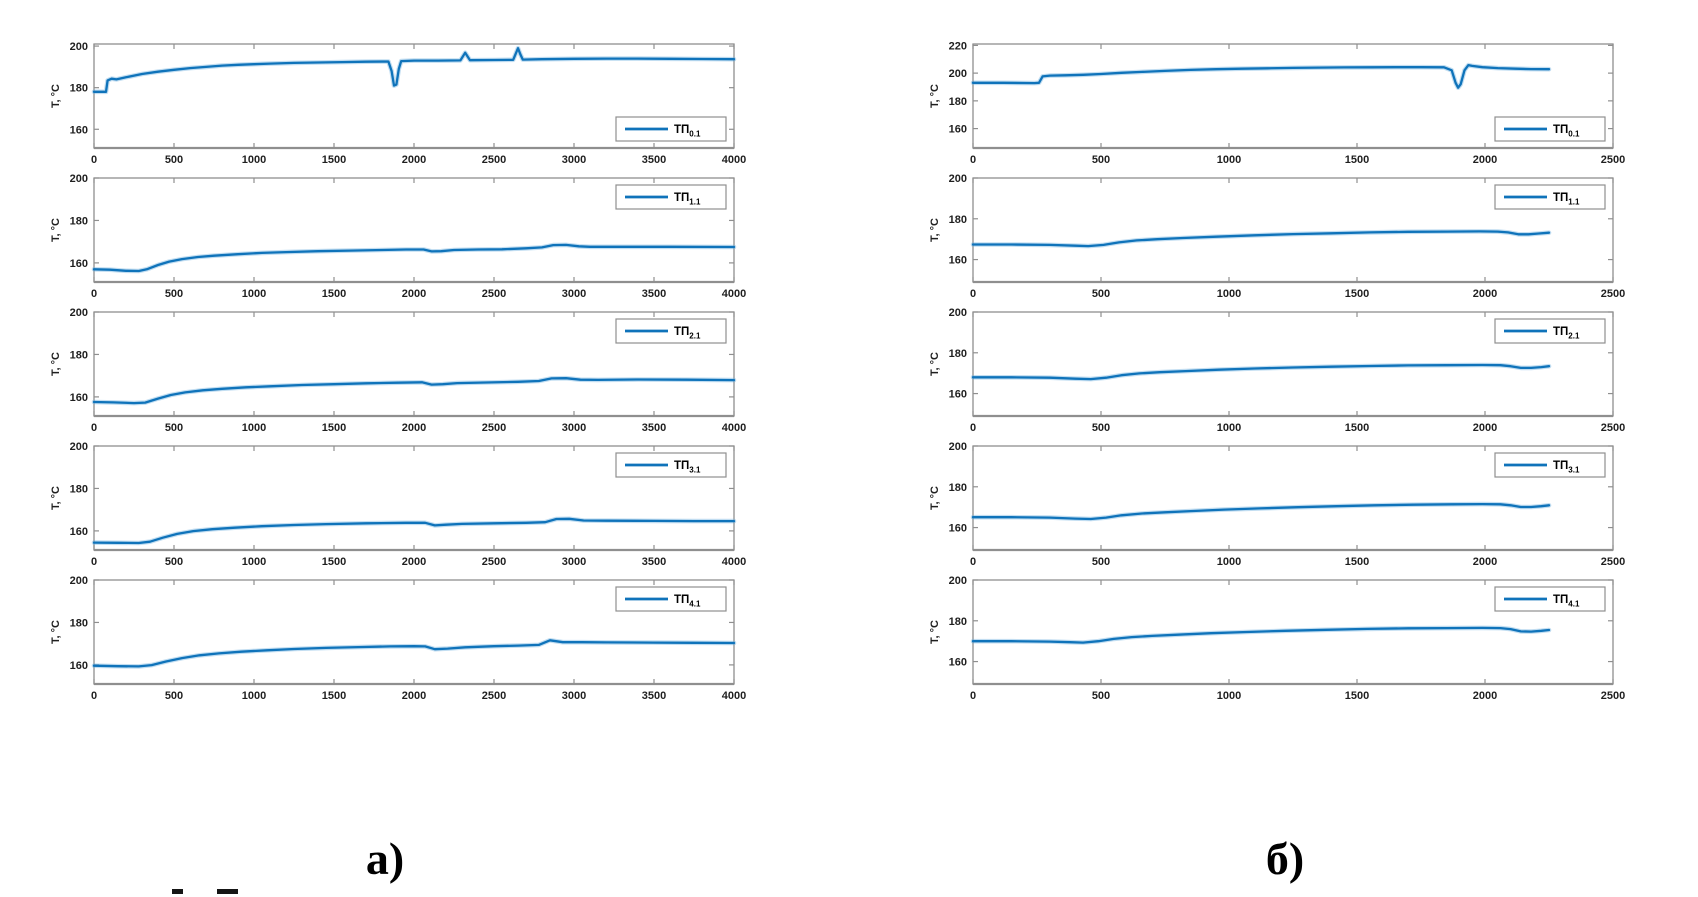 This screenshot has width=1698, height=897. I want to click on chart-tp-4-1-b: 0 500 1000 1500 2000 2500 160 180 200 T, °C ТП4.1, so click(1275, 641).